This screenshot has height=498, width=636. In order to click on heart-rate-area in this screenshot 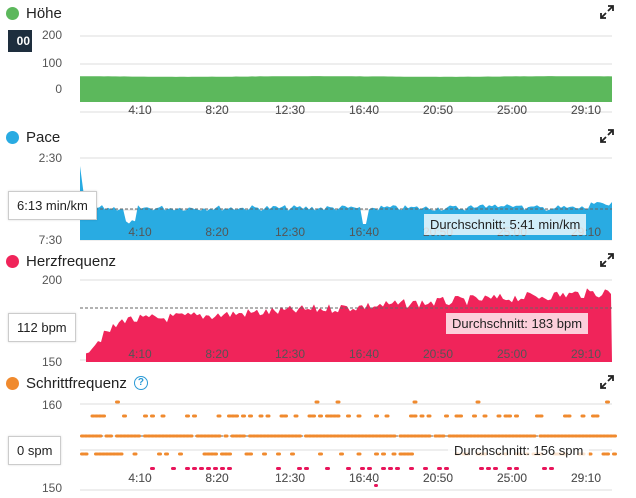, I will do `click(349, 325)`.